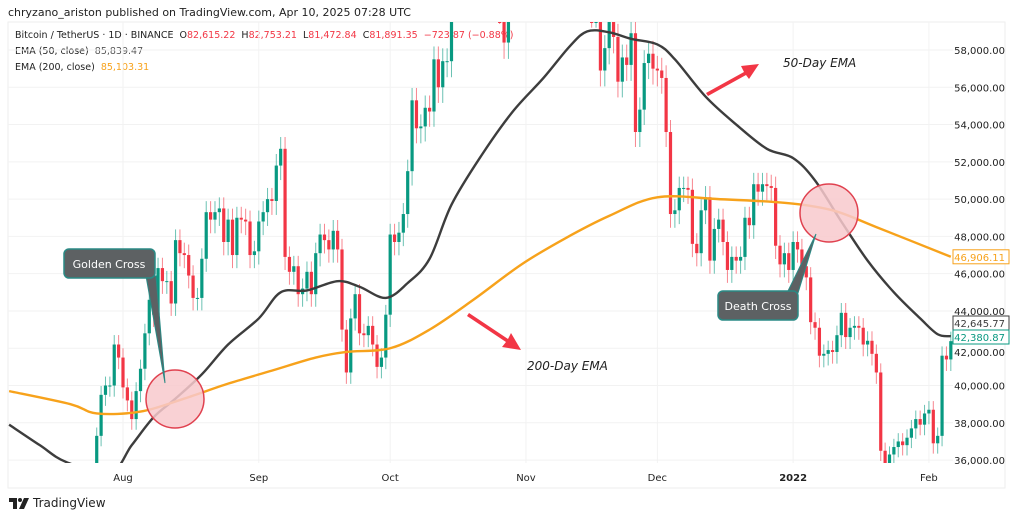 This screenshot has width=1024, height=517. What do you see at coordinates (979, 88) in the screenshot?
I see `y-tick-label: 56,000.00` at bounding box center [979, 88].